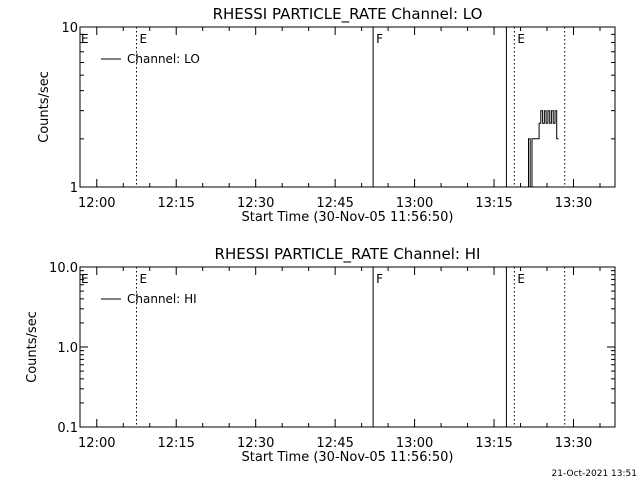 This screenshot has width=640, height=480. Describe the element at coordinates (63, 268) in the screenshot. I see `y-tick-label: 10.0` at that location.